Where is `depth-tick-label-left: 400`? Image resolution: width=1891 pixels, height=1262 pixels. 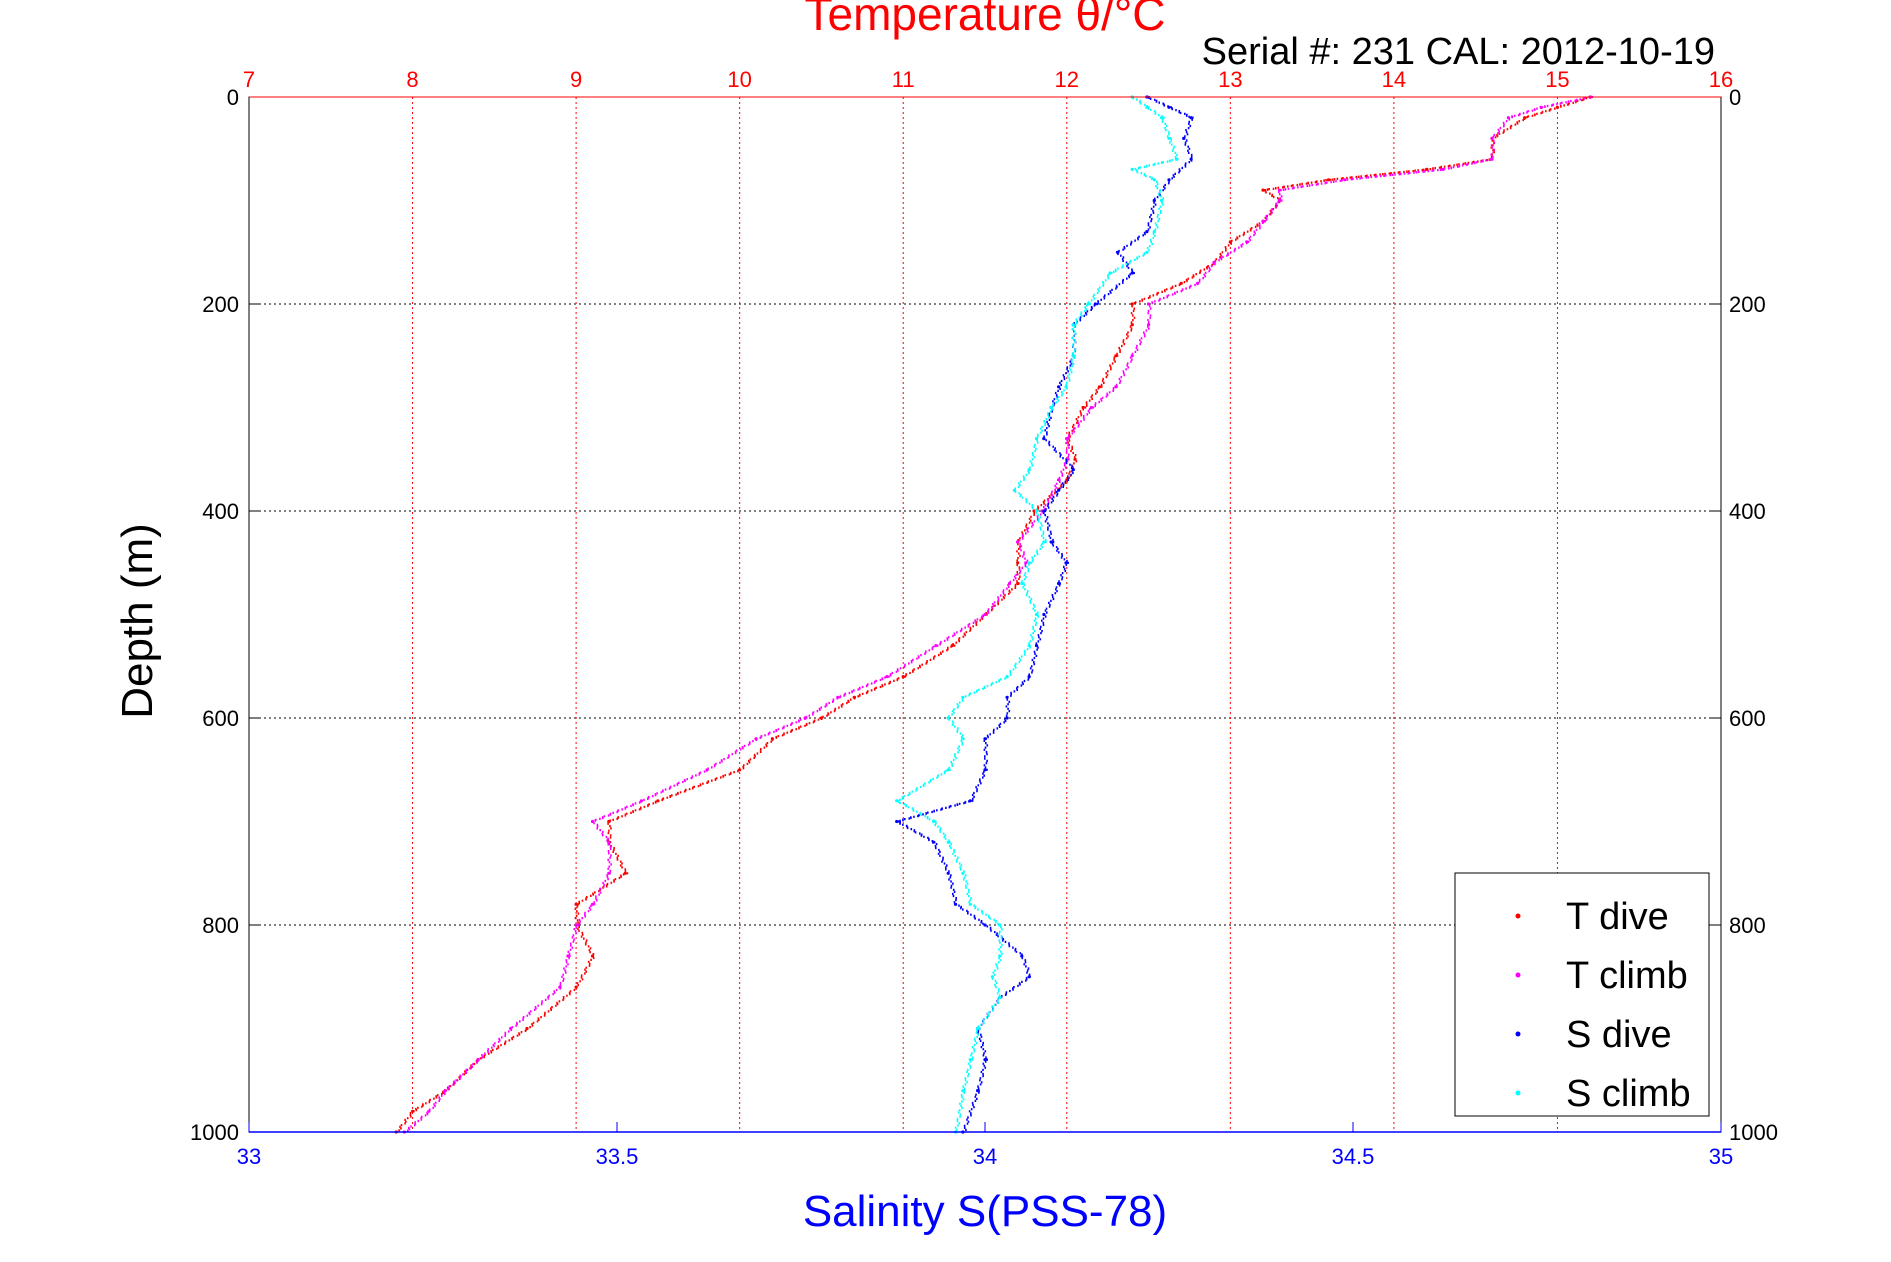 depth-tick-label-left: 400 is located at coordinates (220, 511).